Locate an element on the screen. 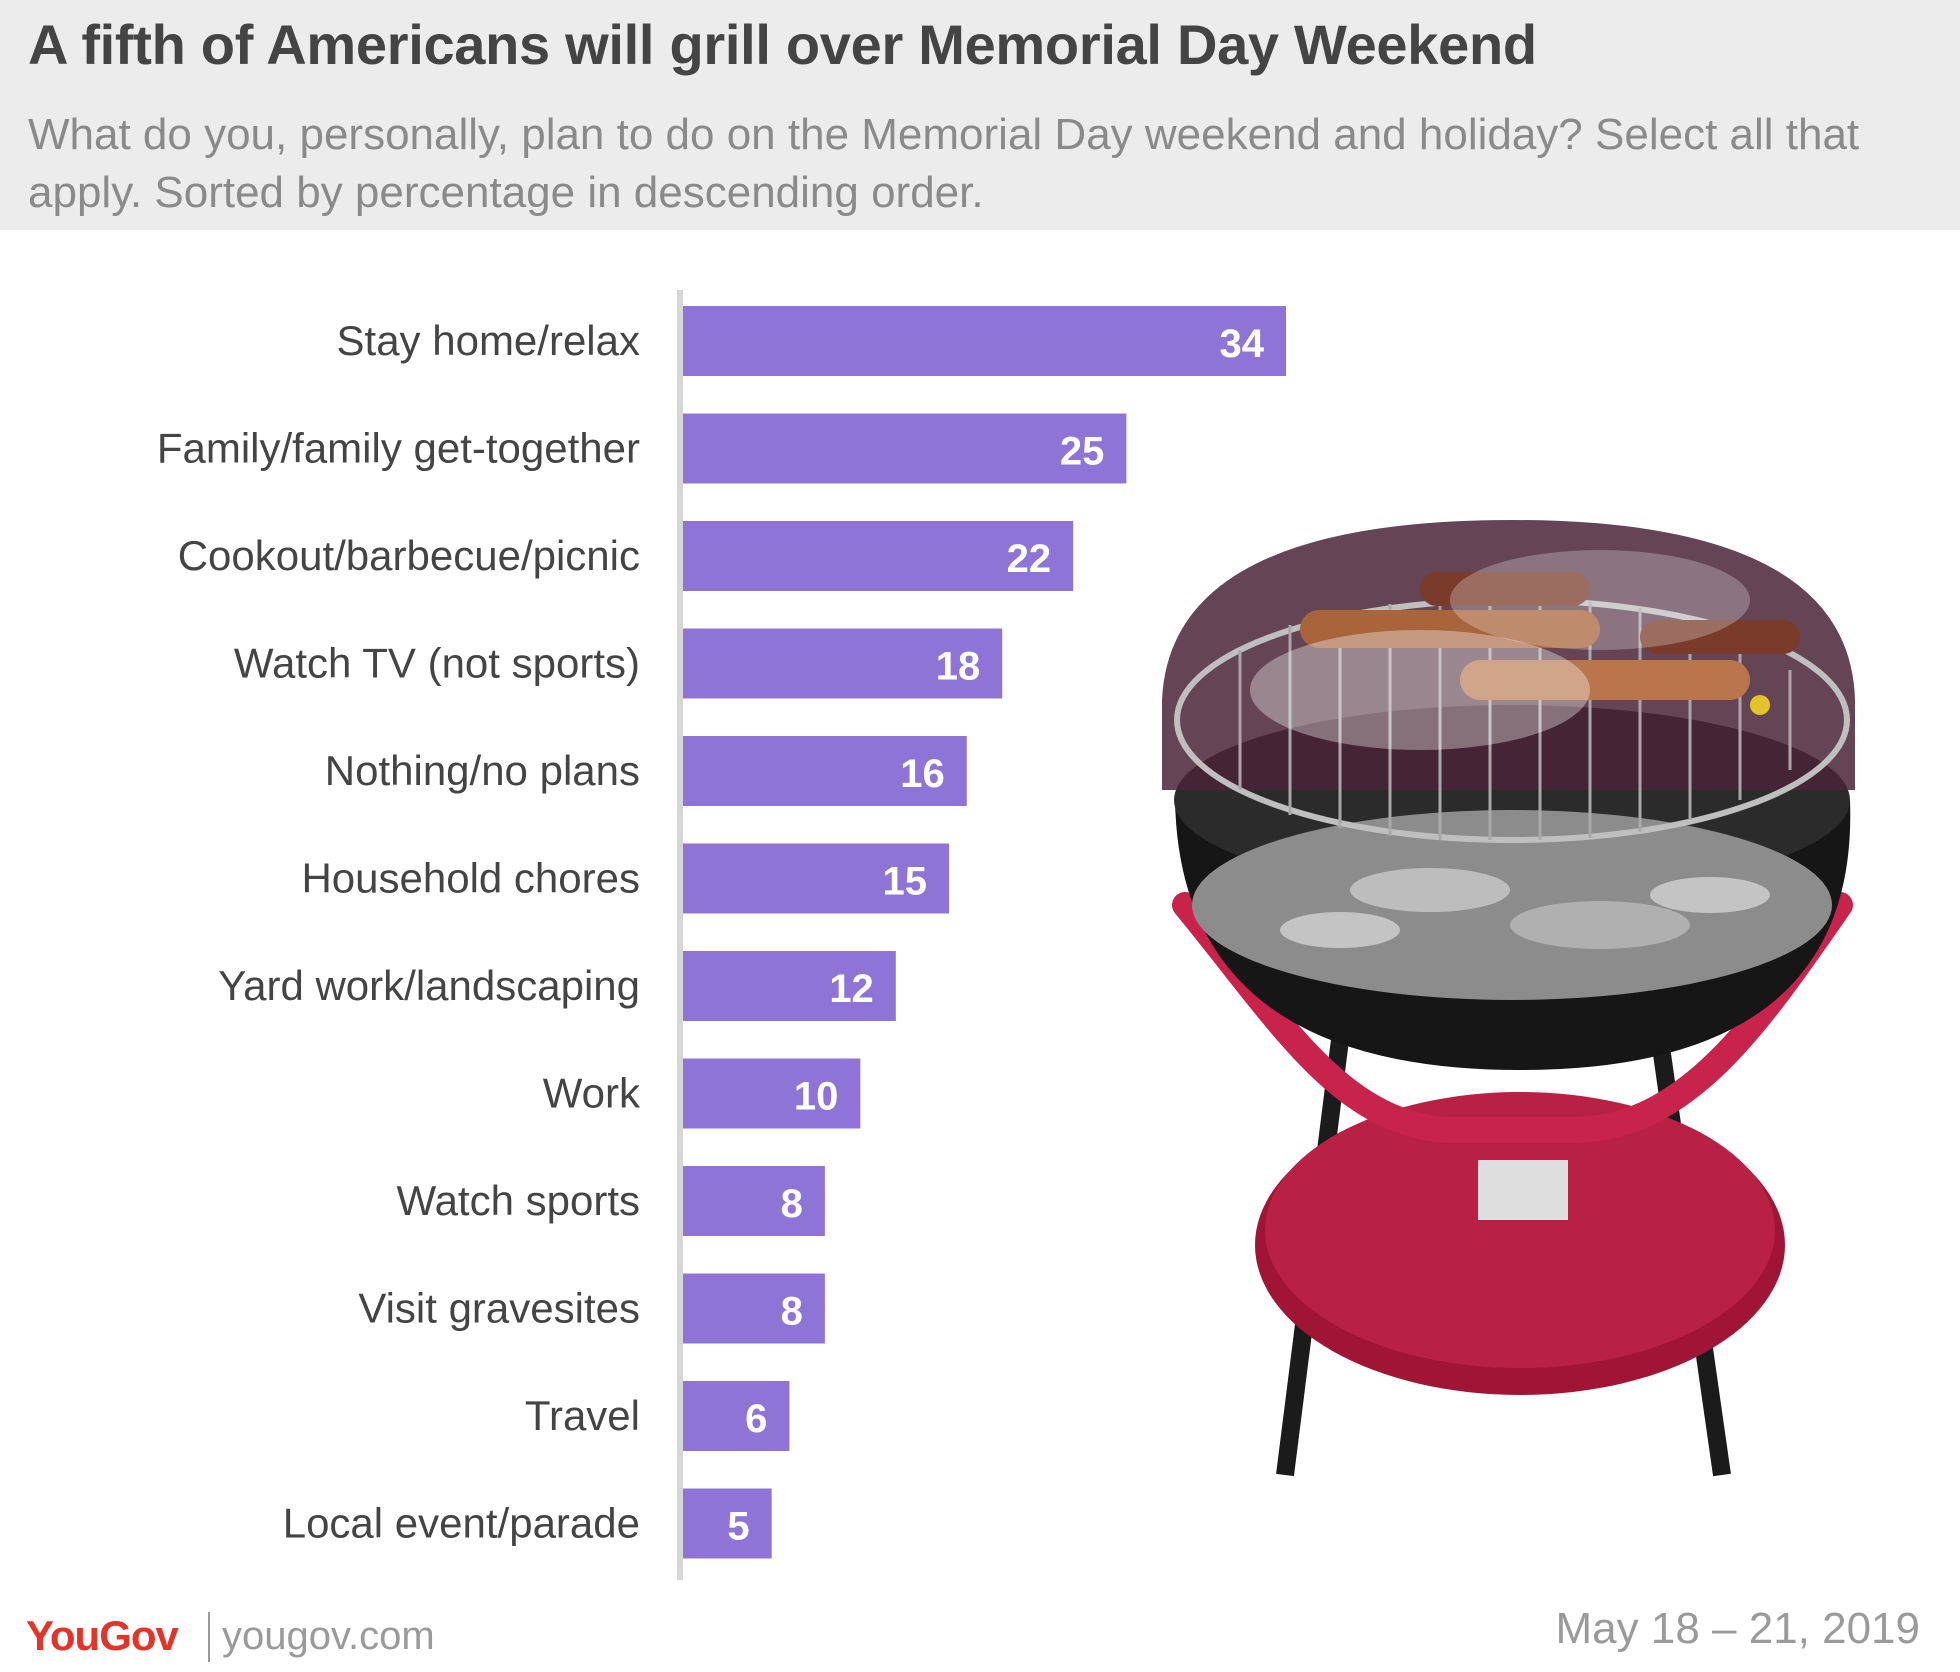 The width and height of the screenshot is (1960, 1672). grill-smoke is located at coordinates (1420, 690).